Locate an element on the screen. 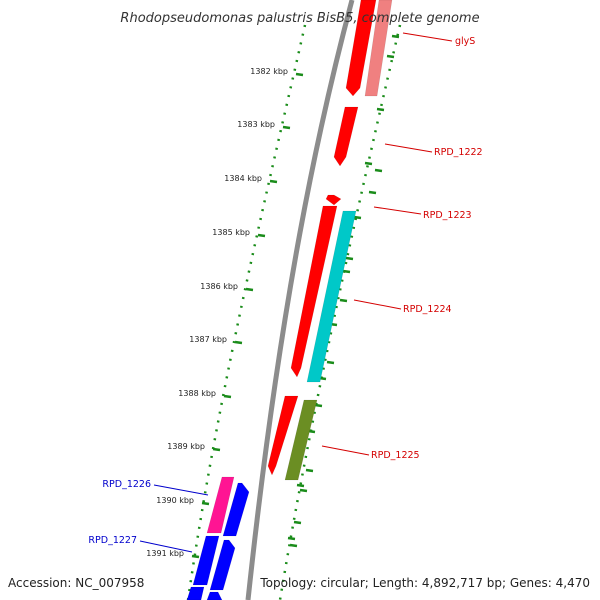 The height and width of the screenshot is (600, 600). scale-label: 1384 kbp is located at coordinates (243, 178).